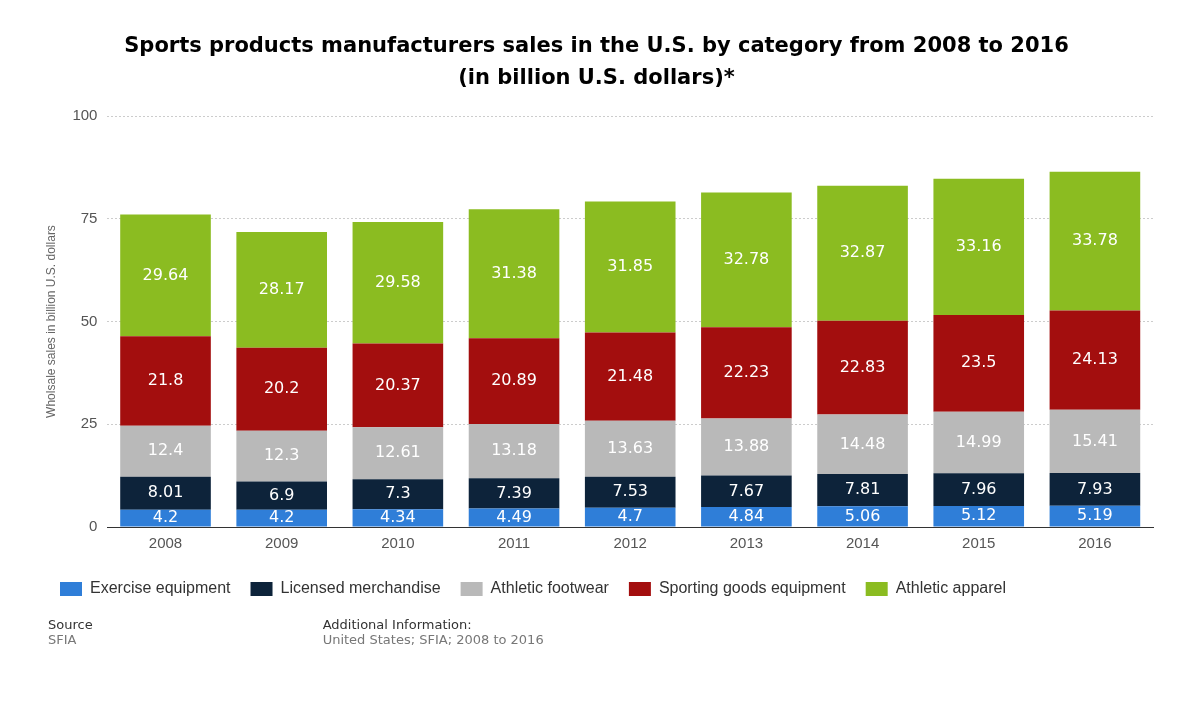 The height and width of the screenshot is (704, 1193). I want to click on data-label: 5.19, so click(1095, 515).